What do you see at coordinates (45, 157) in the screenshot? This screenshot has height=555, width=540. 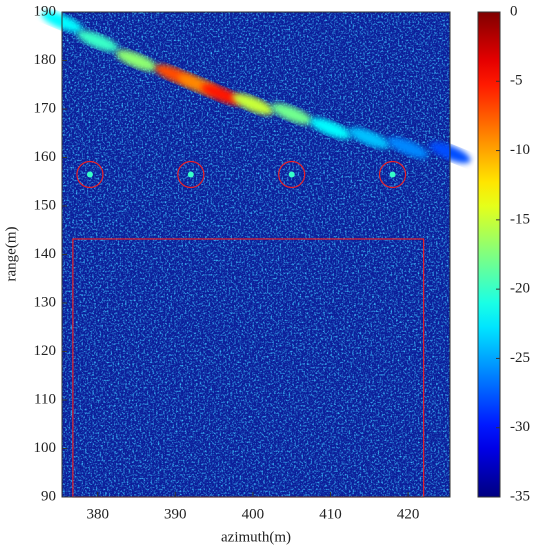 I see `y-tick-label: 160` at bounding box center [45, 157].